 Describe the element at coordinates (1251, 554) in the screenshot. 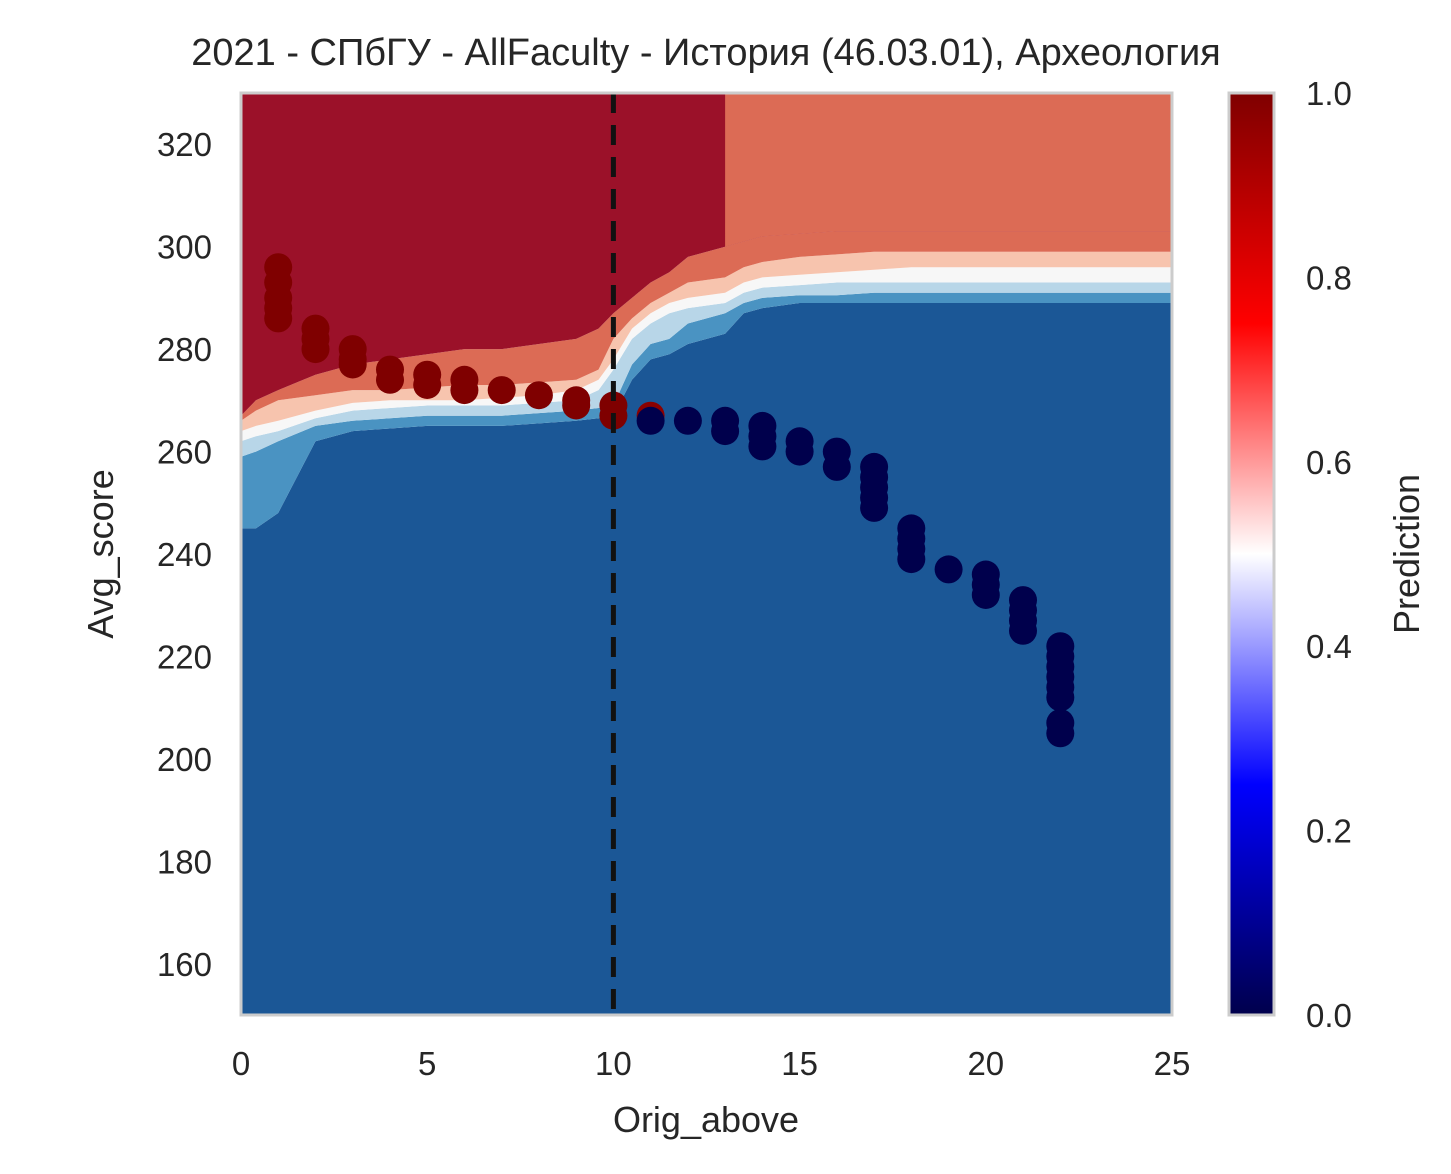

I see `colorbar-gradient` at that location.